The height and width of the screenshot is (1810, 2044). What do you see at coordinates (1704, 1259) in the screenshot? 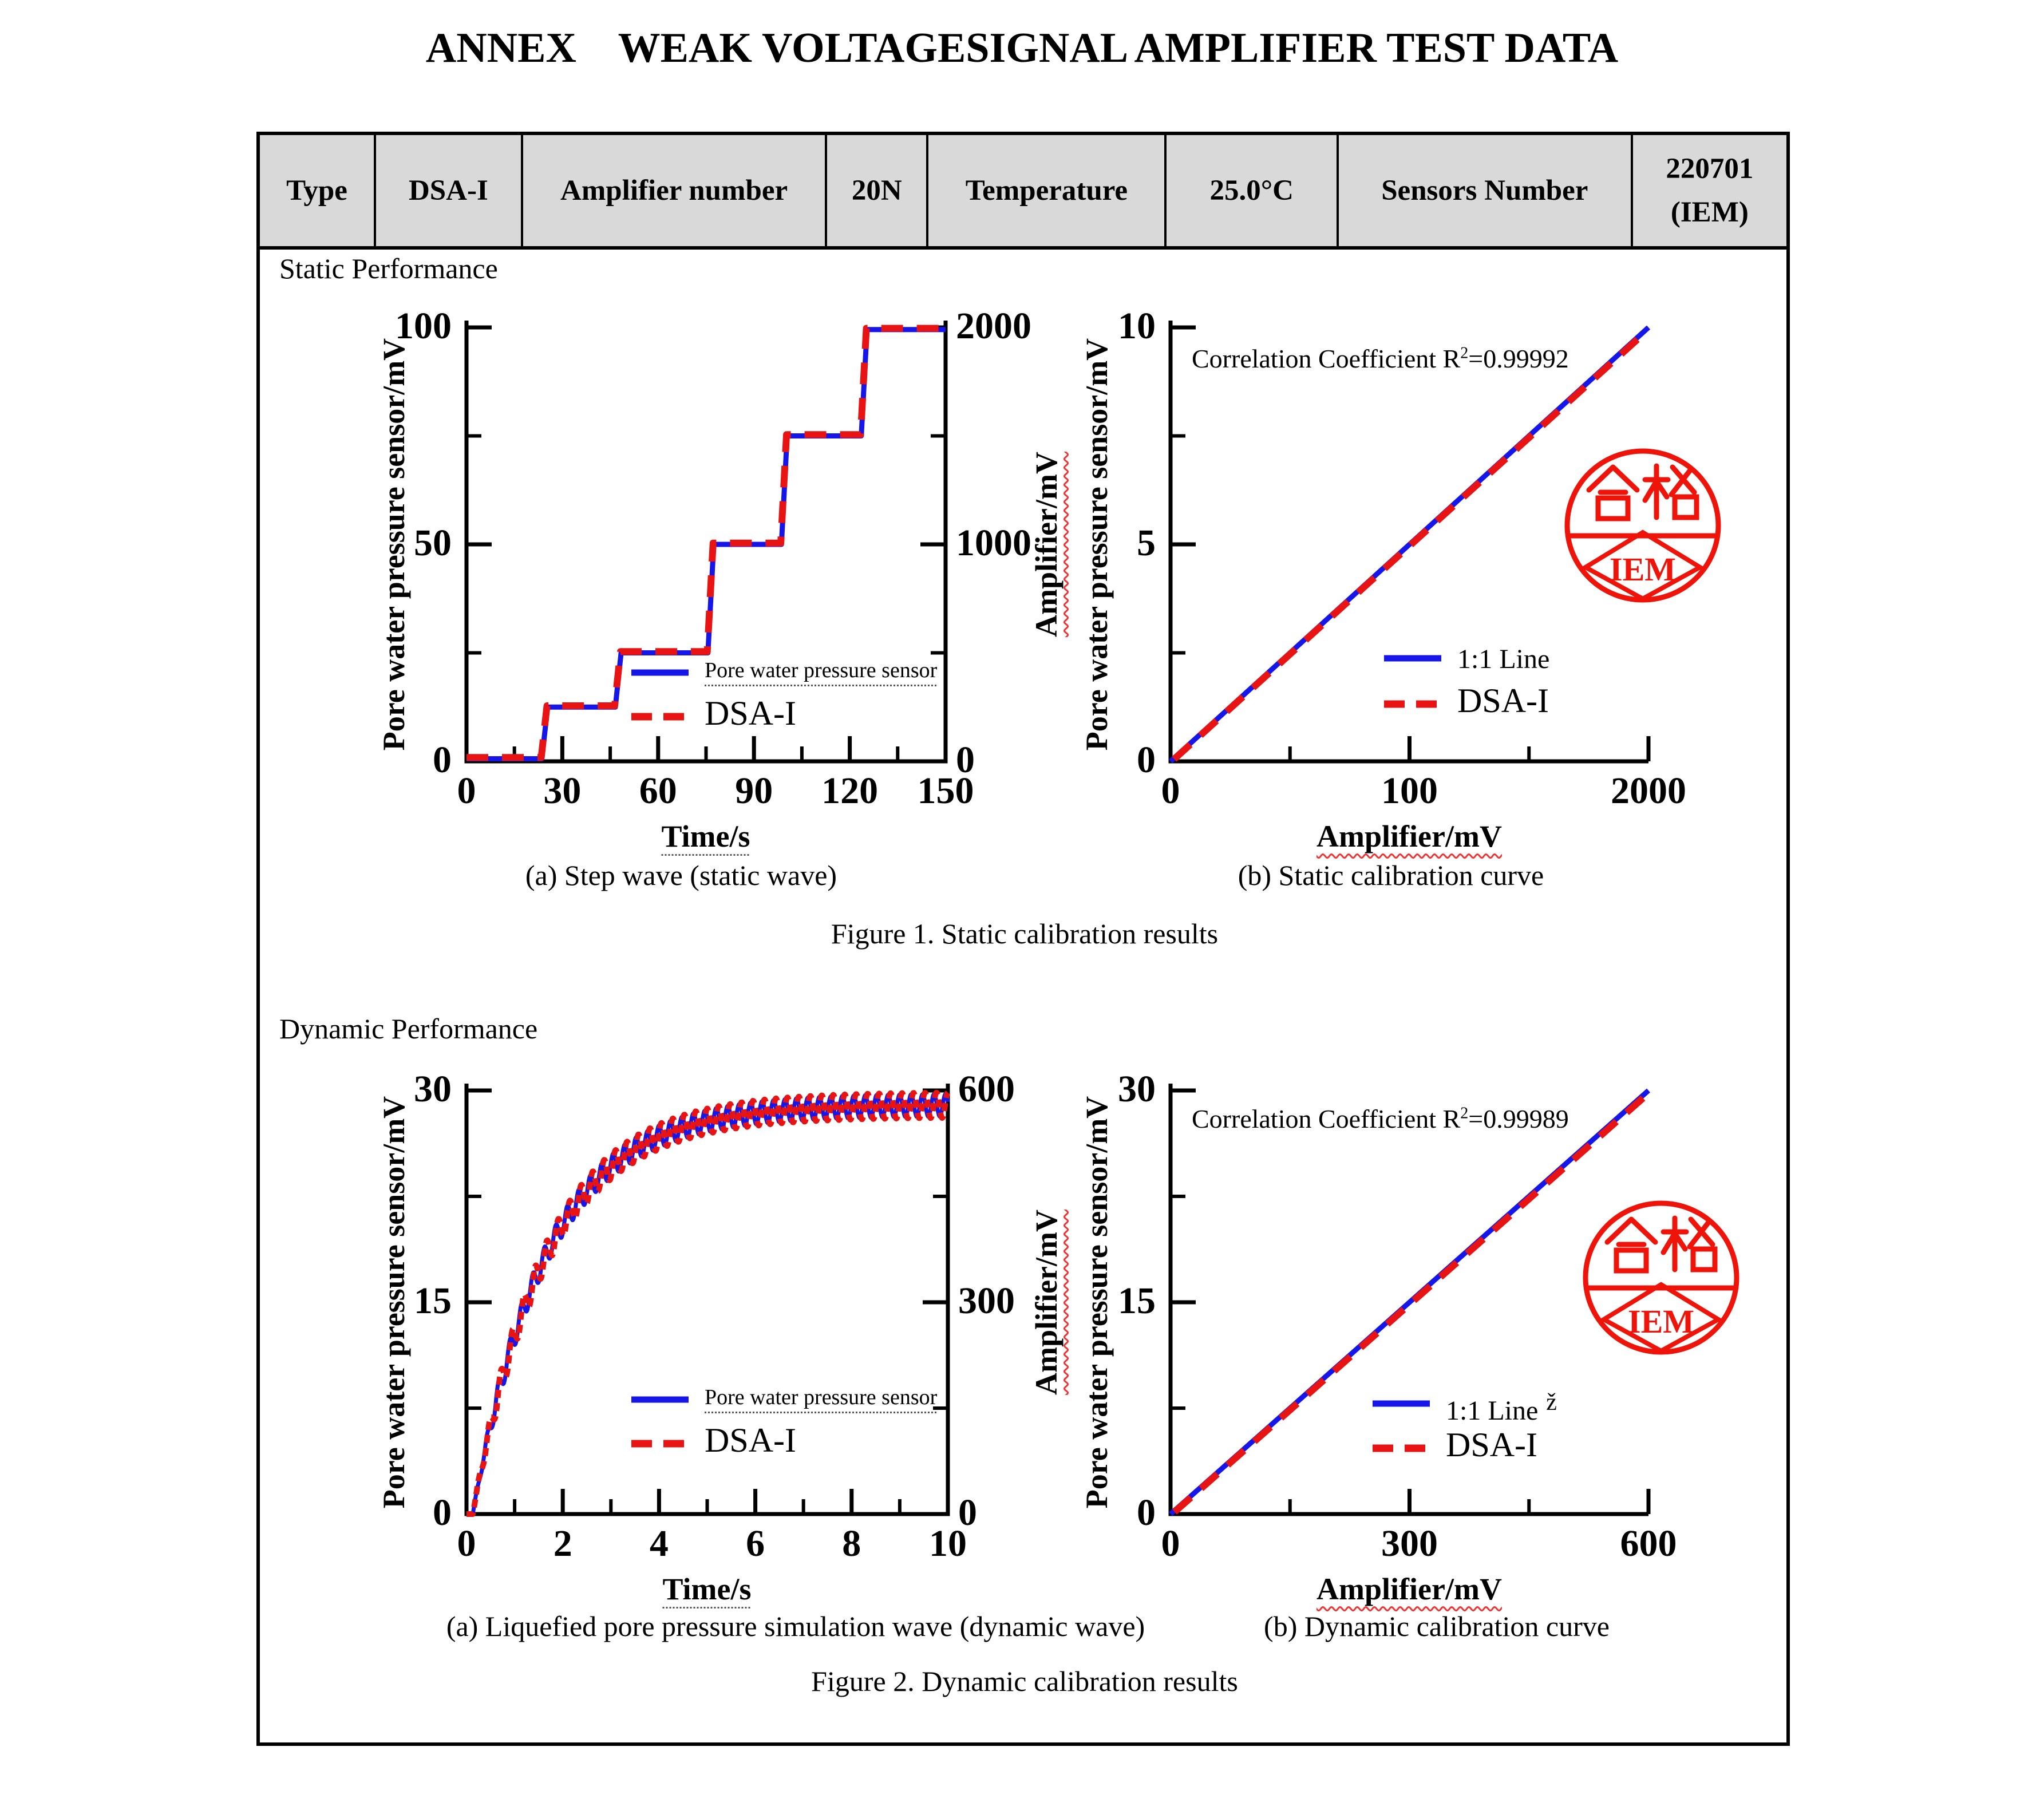
I see `stamp-pass-glyph-ge-box` at bounding box center [1704, 1259].